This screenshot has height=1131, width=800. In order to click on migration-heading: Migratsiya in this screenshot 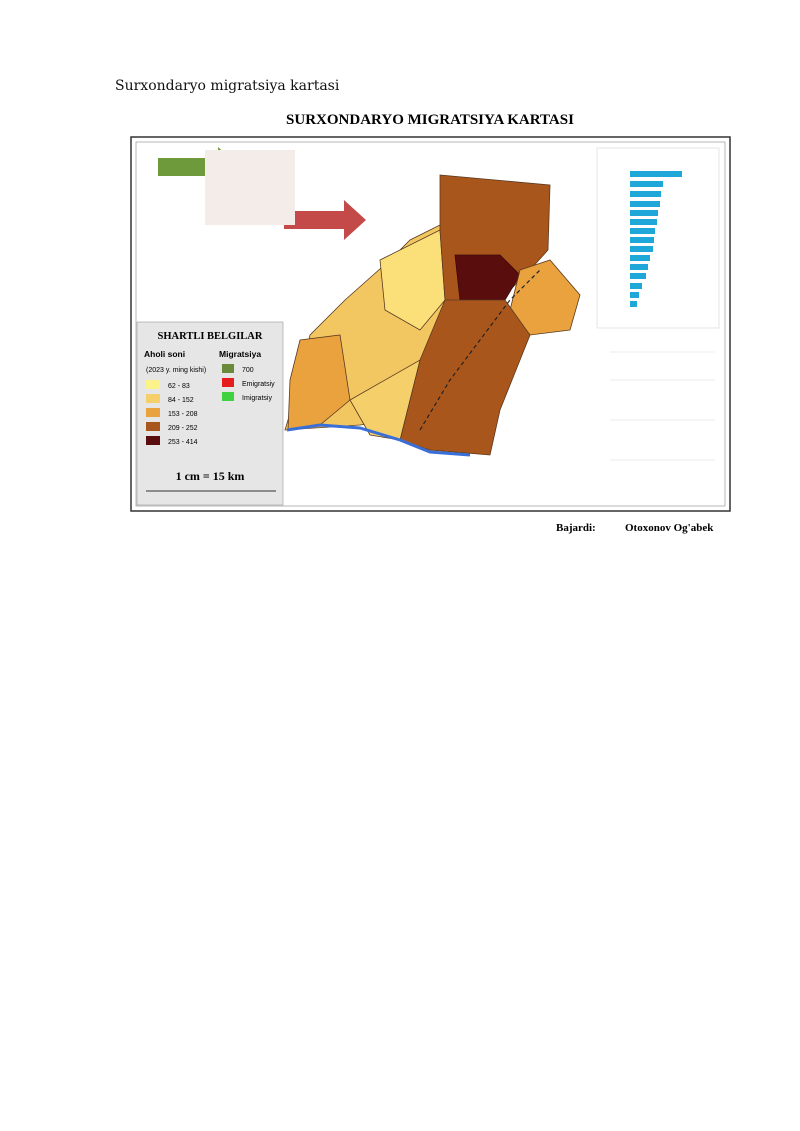, I will do `click(240, 354)`.